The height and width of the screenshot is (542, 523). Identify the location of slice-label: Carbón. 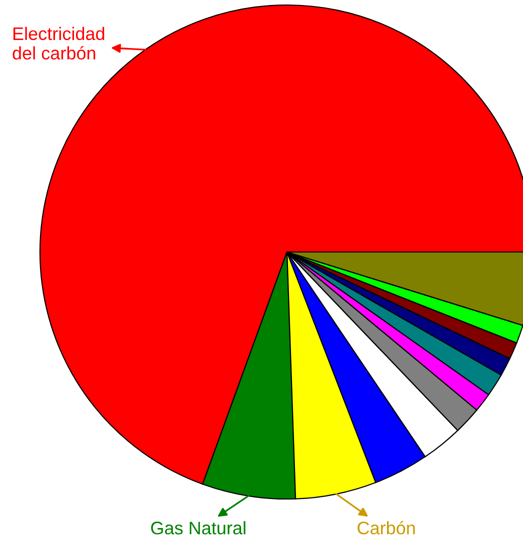
(386, 527).